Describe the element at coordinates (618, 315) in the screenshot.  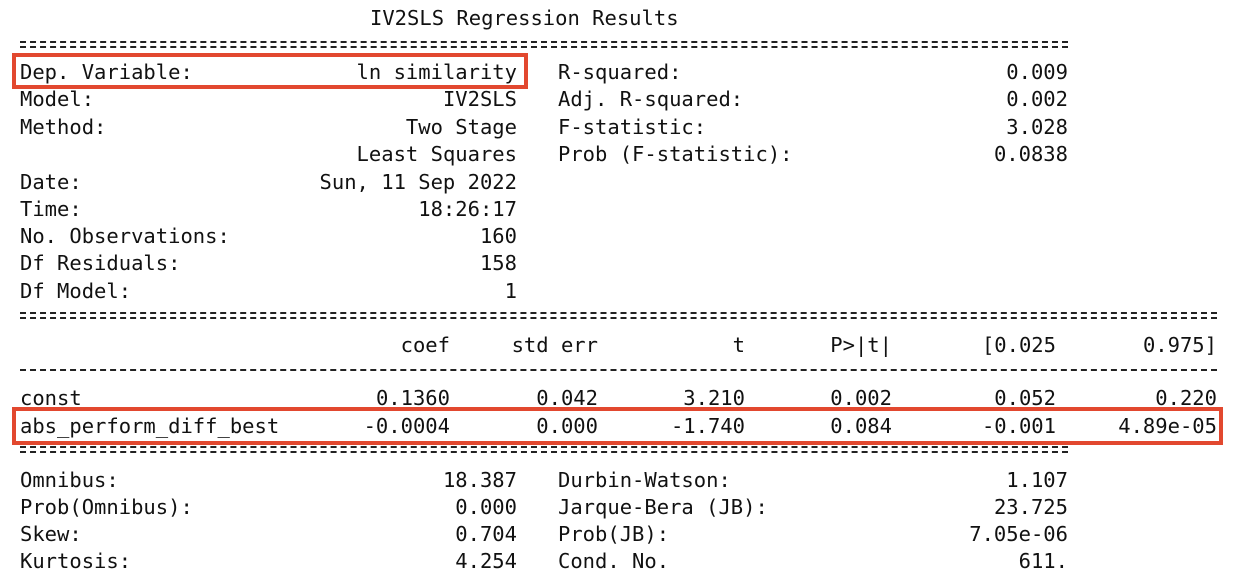
I see `separator-coef-top` at that location.